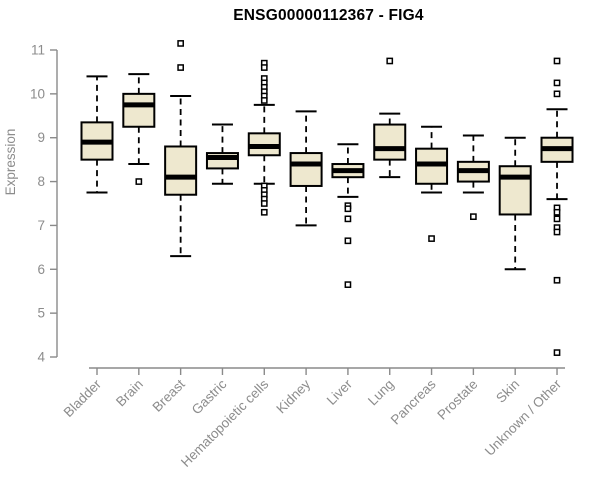 Image resolution: width=600 pixels, height=500 pixels. Describe the element at coordinates (507, 391) in the screenshot. I see `x-tick-label-skin: Skin` at that location.